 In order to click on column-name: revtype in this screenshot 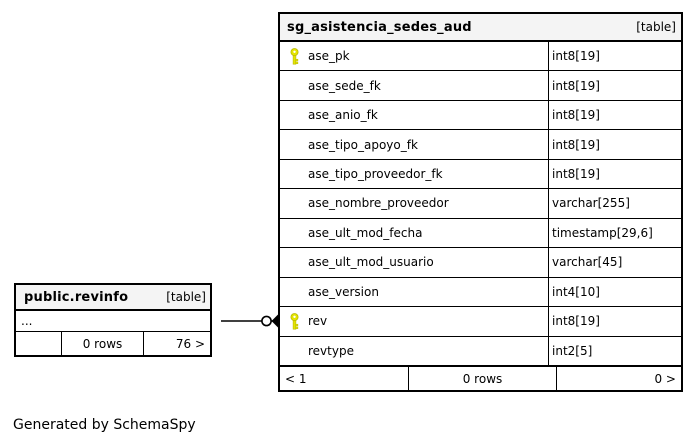, I will do `click(331, 350)`.